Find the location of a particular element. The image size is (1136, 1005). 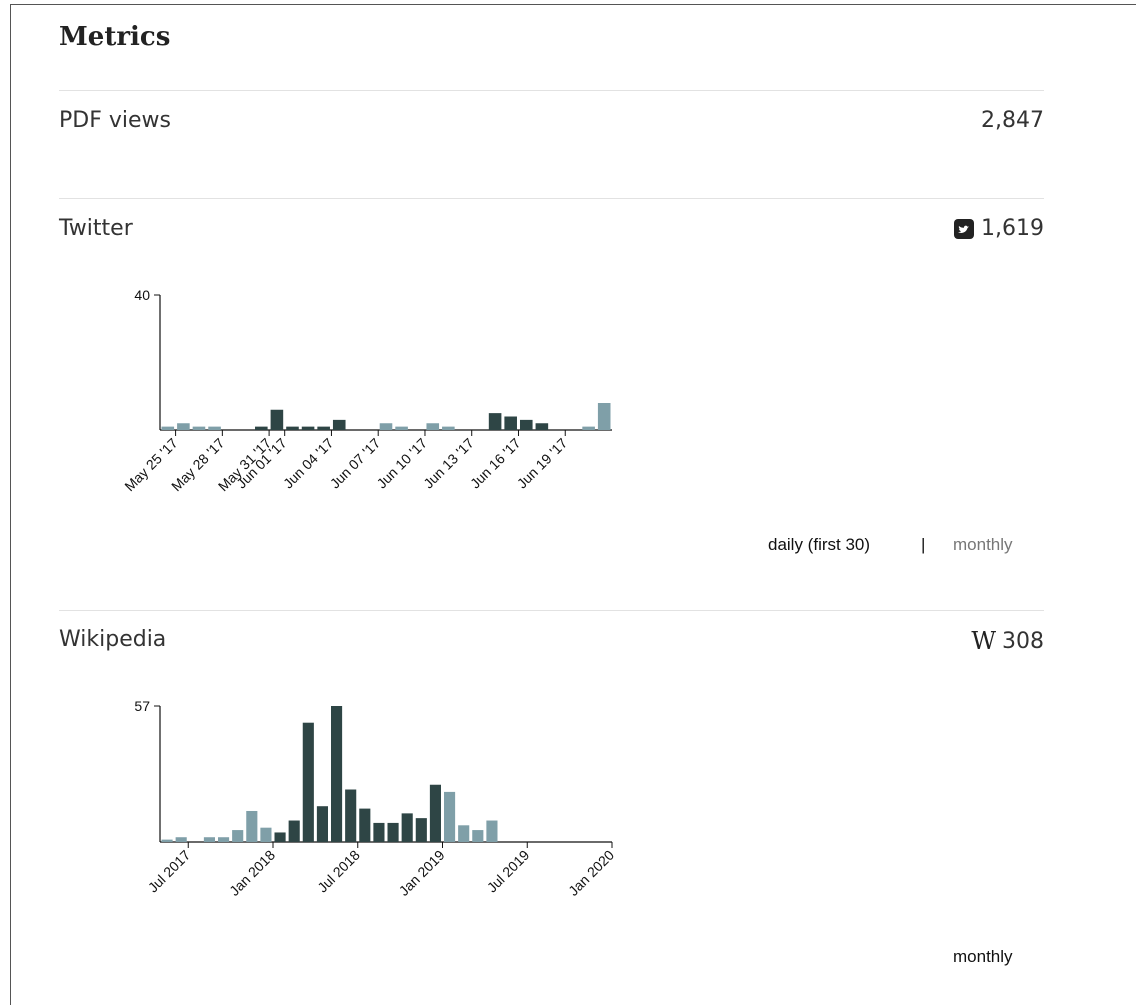

metric-value: W 308 is located at coordinates (1007, 641).